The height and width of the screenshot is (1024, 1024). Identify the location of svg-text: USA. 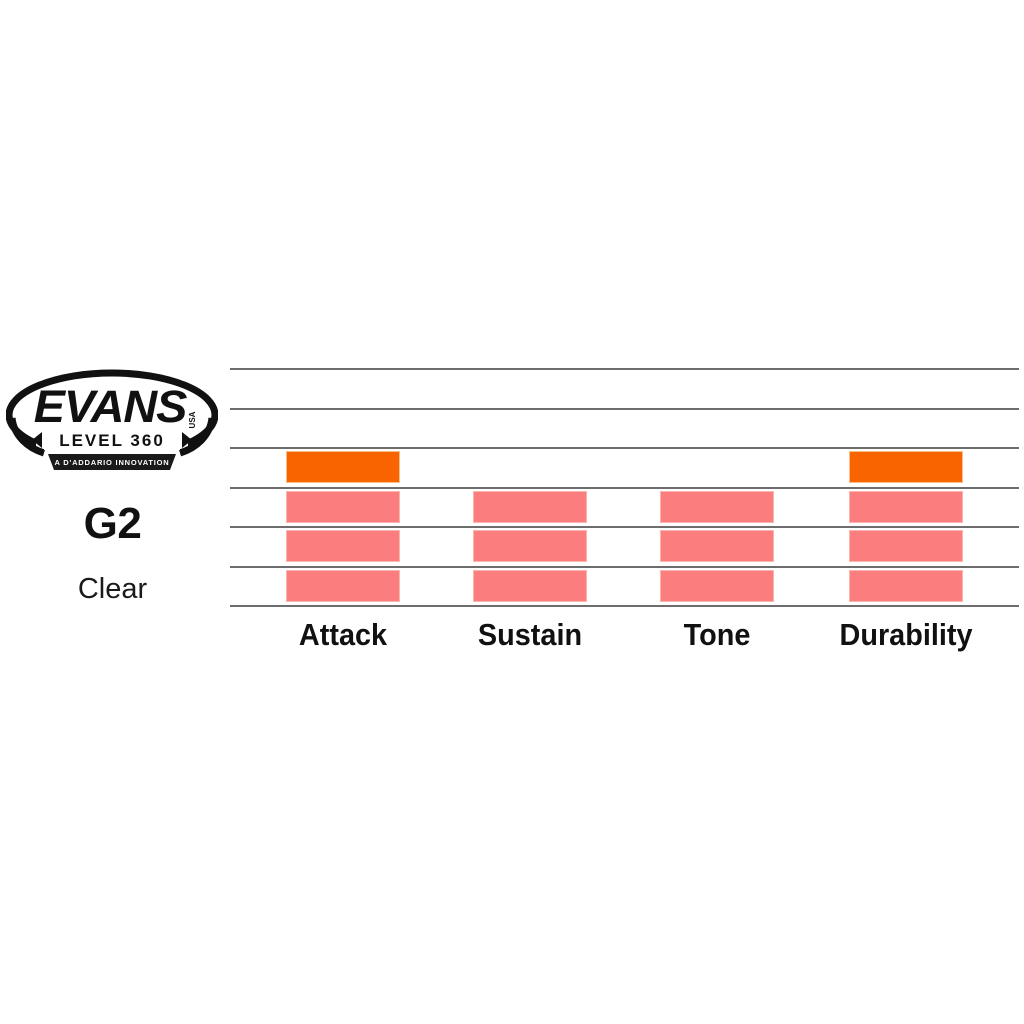
(192, 419).